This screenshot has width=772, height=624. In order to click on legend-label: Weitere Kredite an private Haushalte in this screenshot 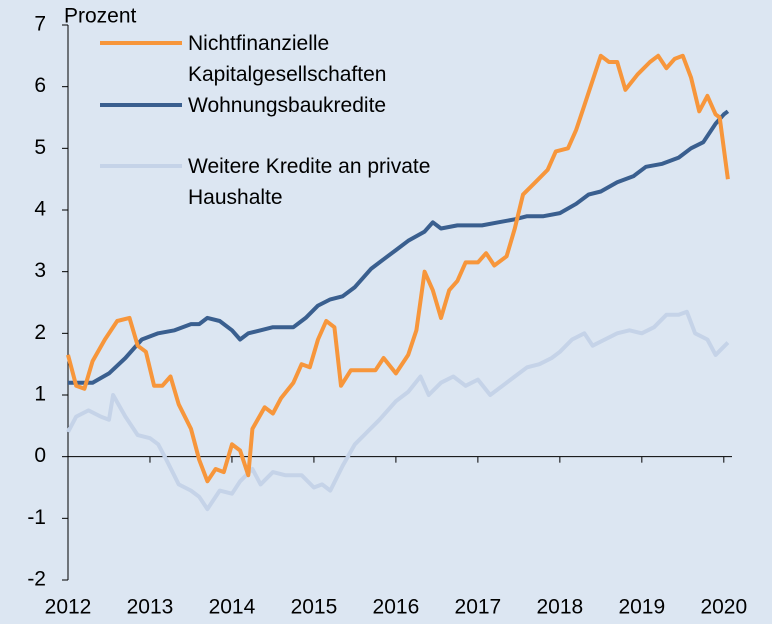, I will do `click(309, 182)`.